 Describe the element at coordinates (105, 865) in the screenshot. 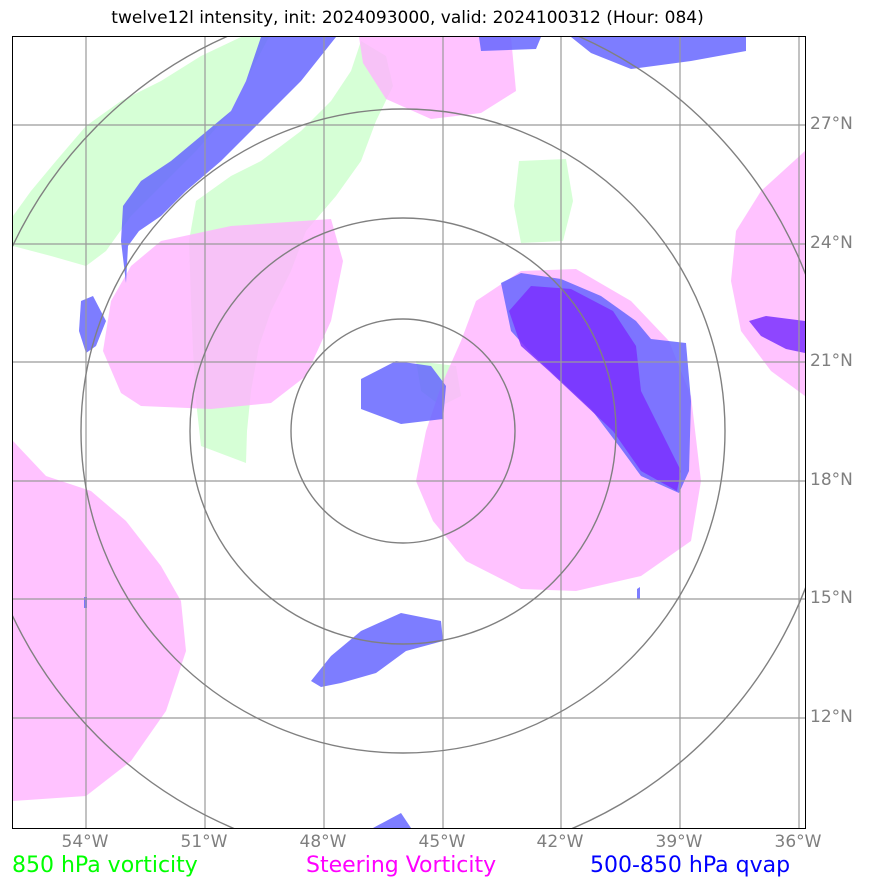

I see `legend-850-vorticity: 850 hPa vorticity` at that location.